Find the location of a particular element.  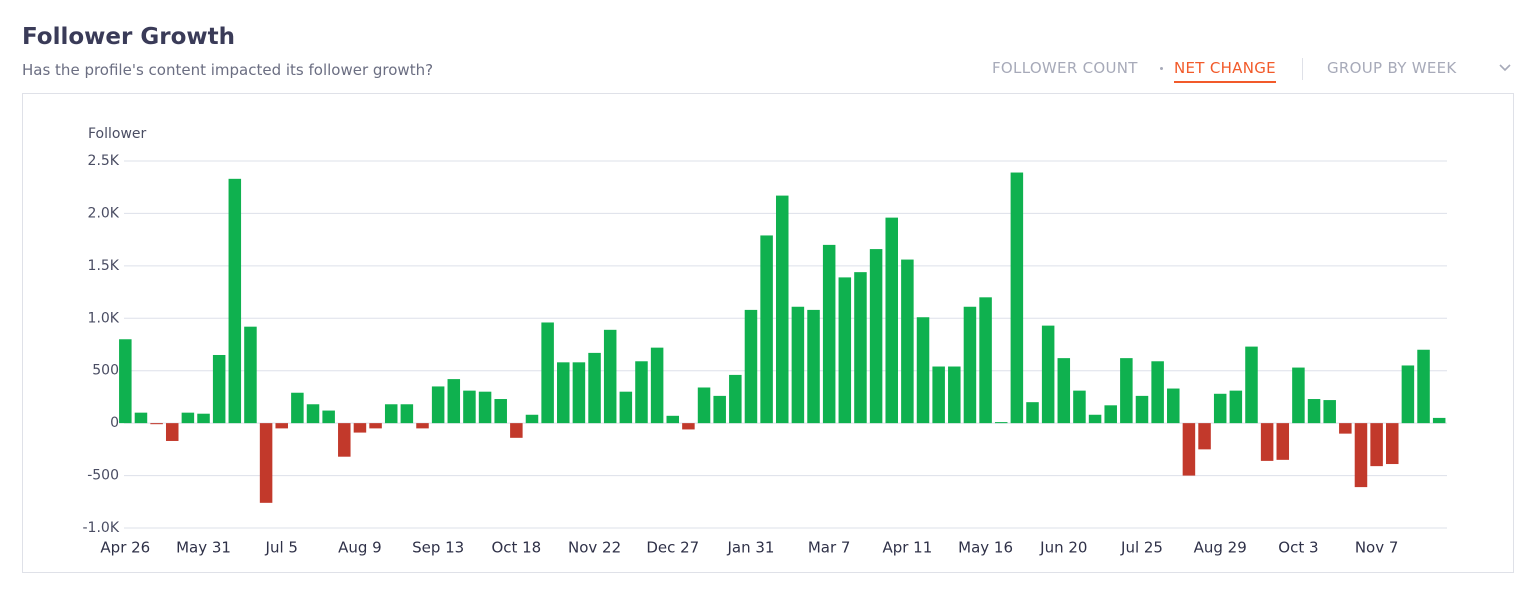

x-tick-label: Oct 3 is located at coordinates (1298, 548).